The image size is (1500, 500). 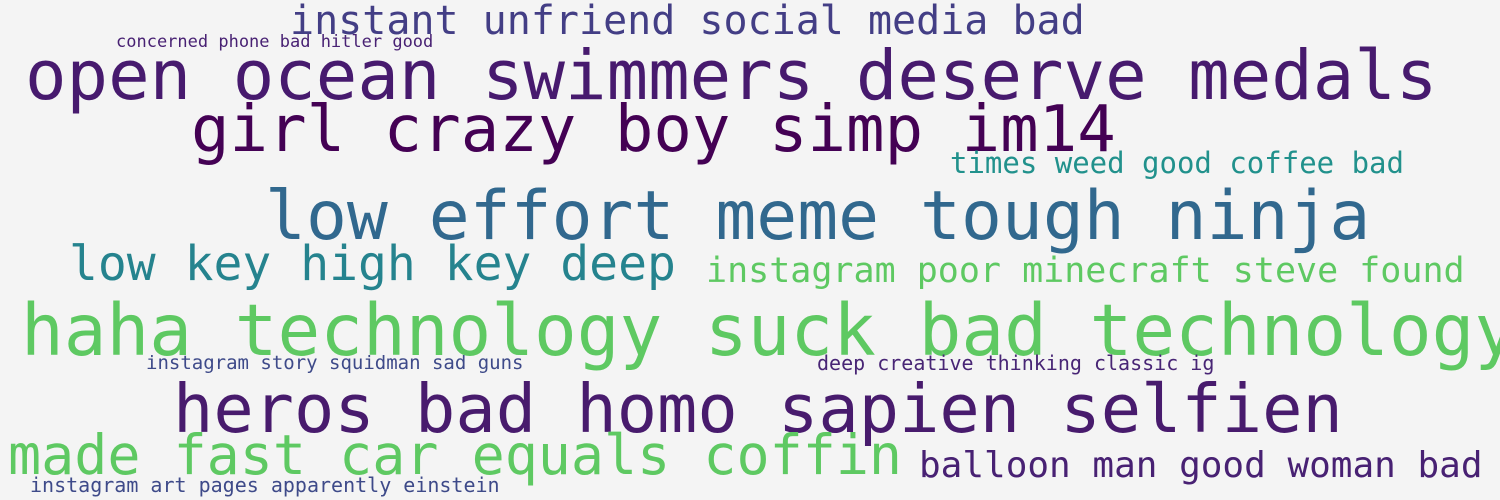 I want to click on phrase-girl-crazy: girl crazy boy simp im14, so click(x=653, y=130).